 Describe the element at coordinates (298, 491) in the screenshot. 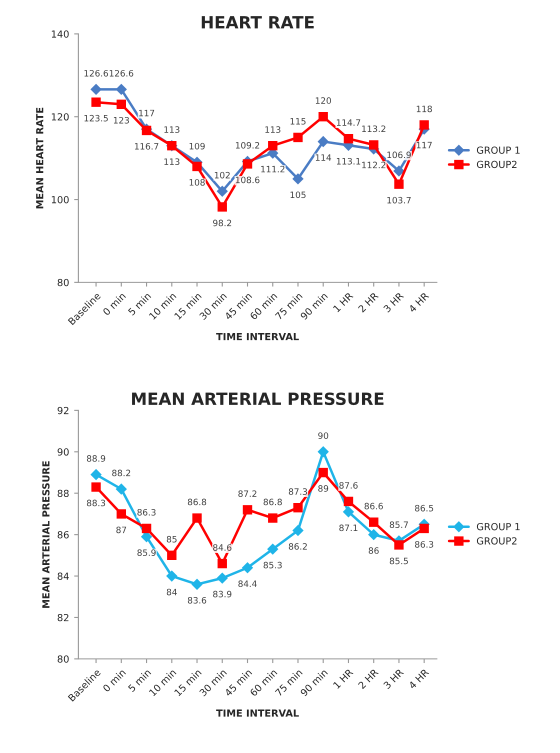

I see `data-label: 87.3` at that location.